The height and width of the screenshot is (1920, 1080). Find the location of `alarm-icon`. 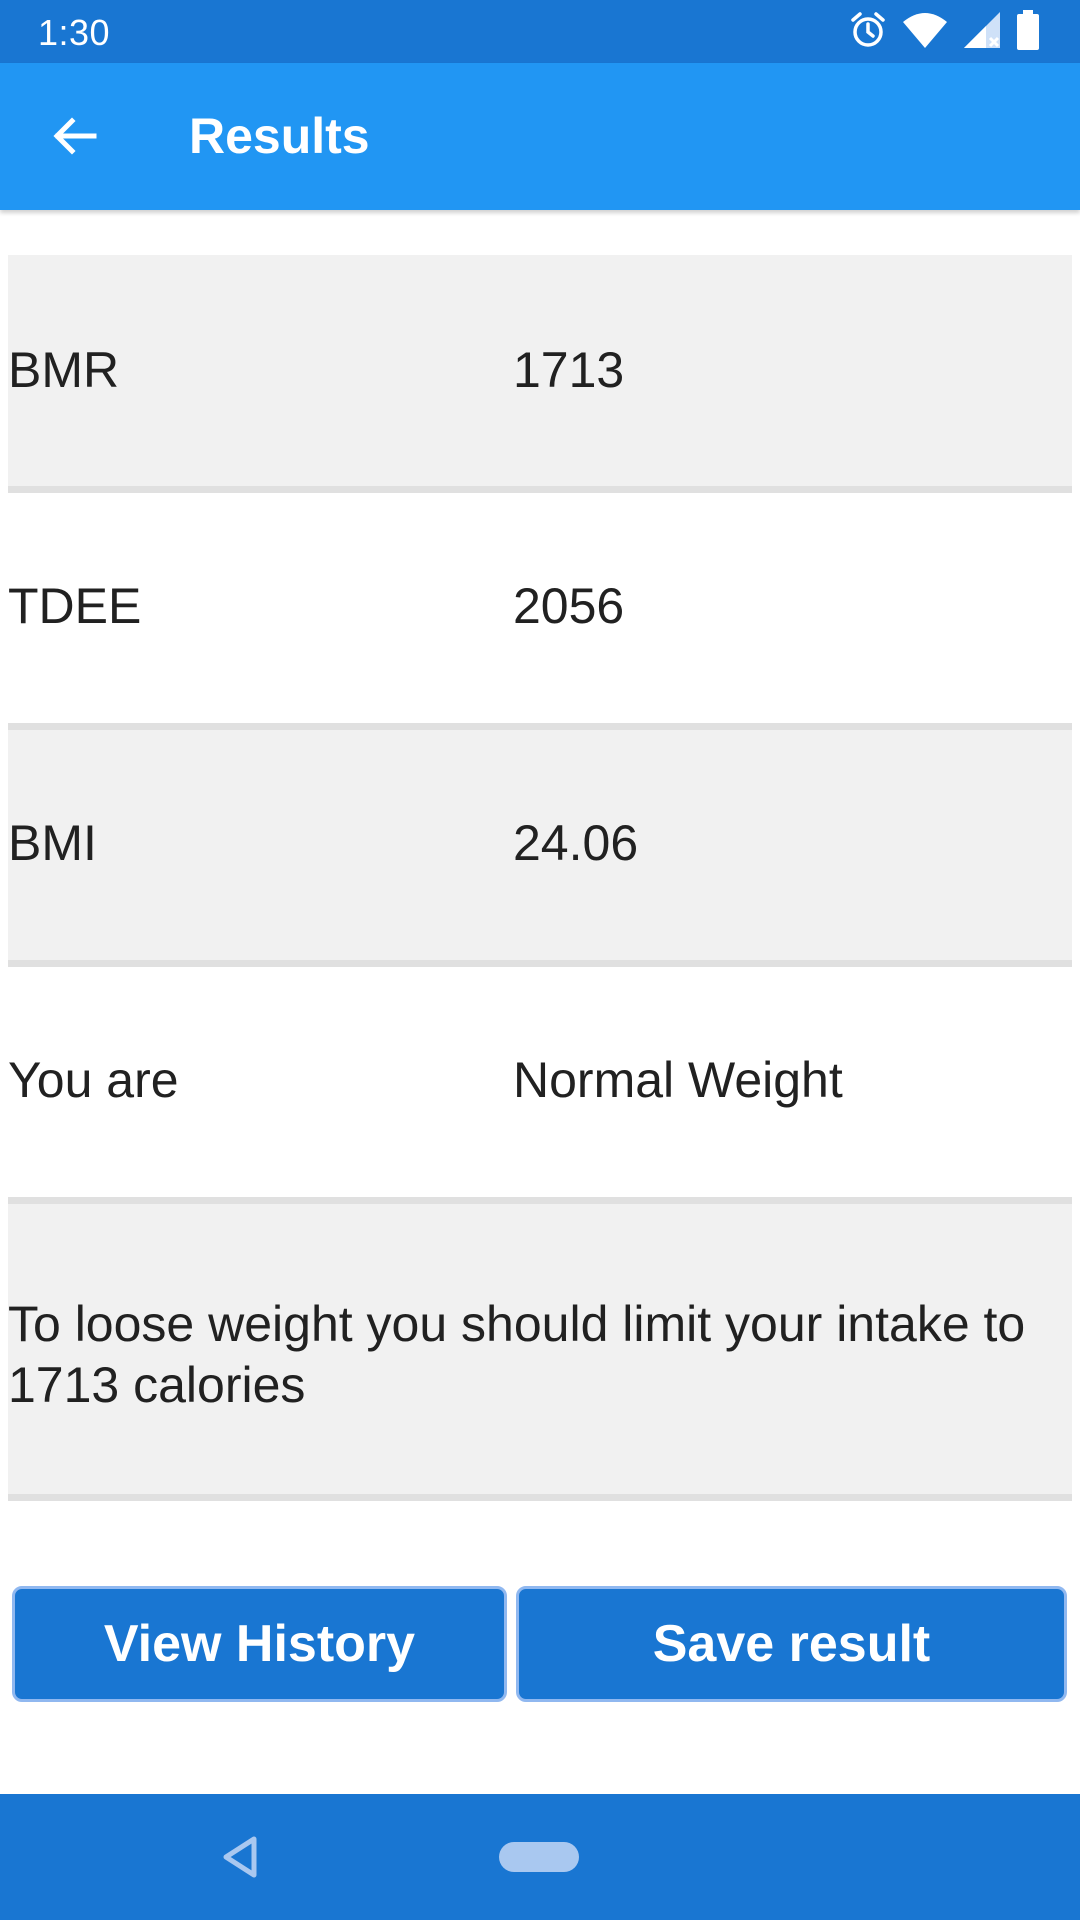

alarm-icon is located at coordinates (868, 32).